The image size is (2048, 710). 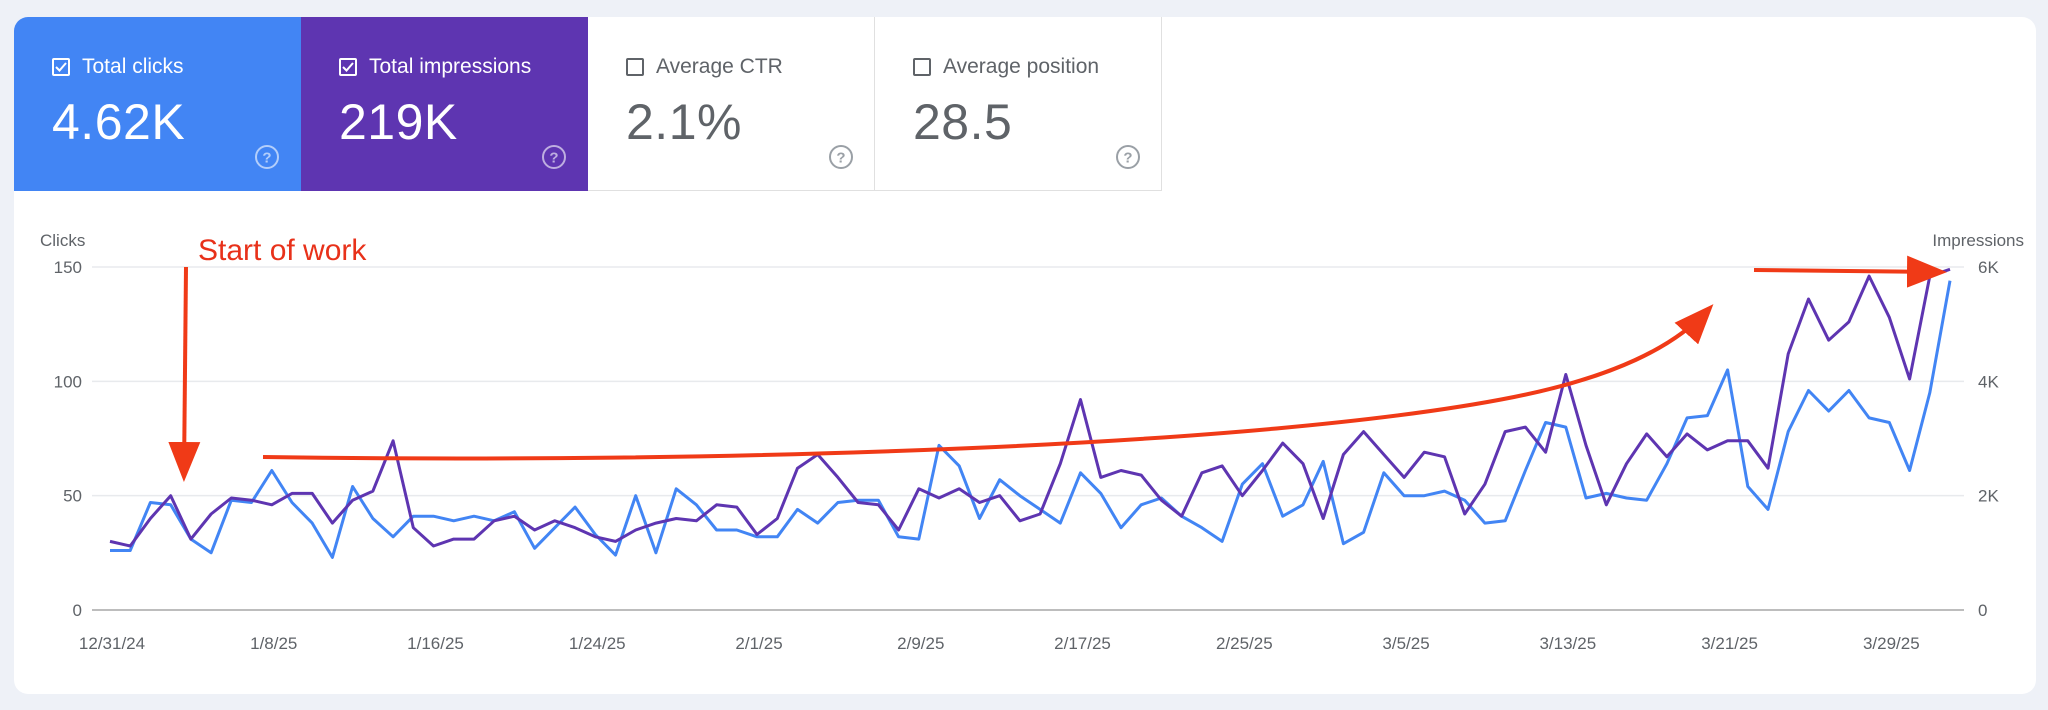 I want to click on metric-label: Total impressions, so click(x=450, y=66).